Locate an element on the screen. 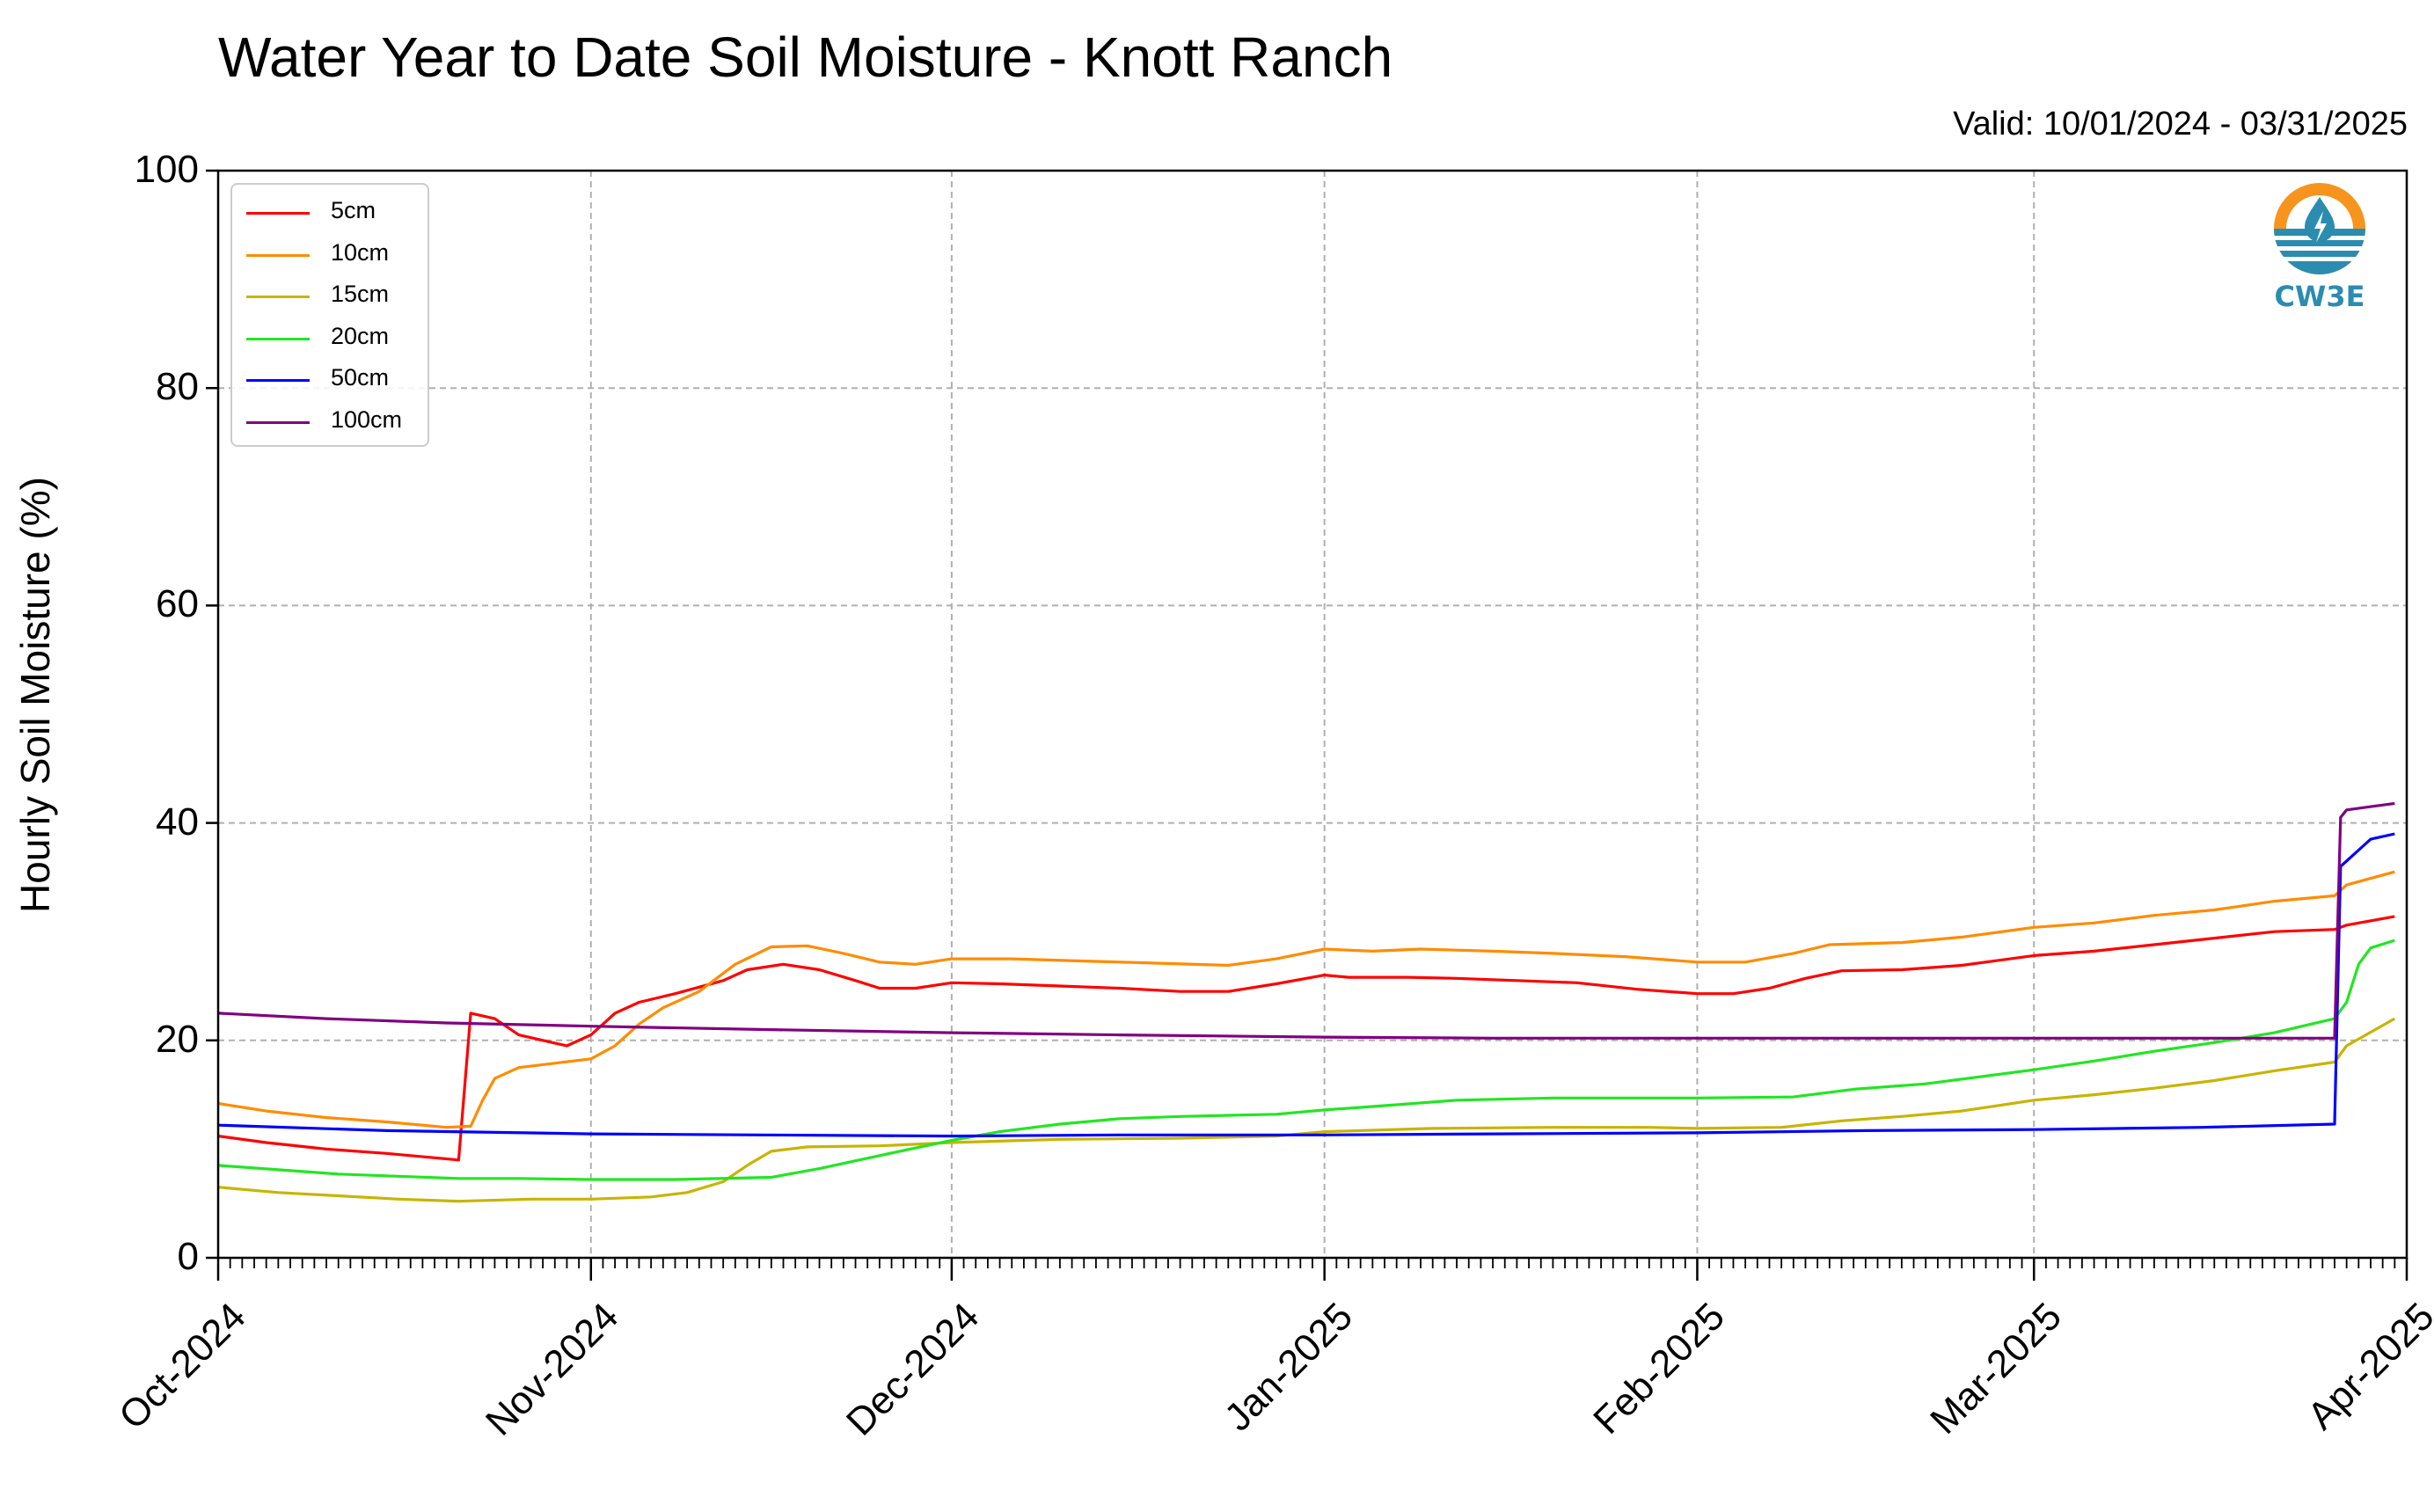  legend: 5cm 10cm 15cm 20cm 50cm 100cm is located at coordinates (329, 315).